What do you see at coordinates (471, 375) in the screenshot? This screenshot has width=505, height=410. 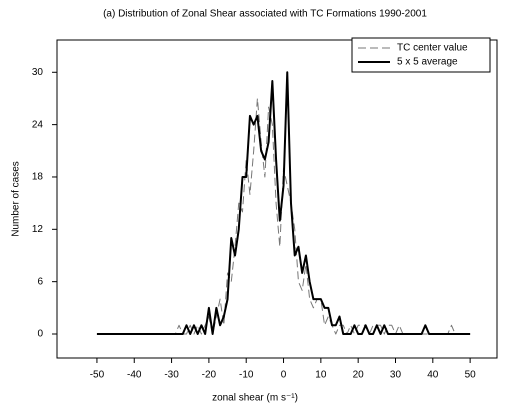 I see `x-tick-label: 50` at bounding box center [471, 375].